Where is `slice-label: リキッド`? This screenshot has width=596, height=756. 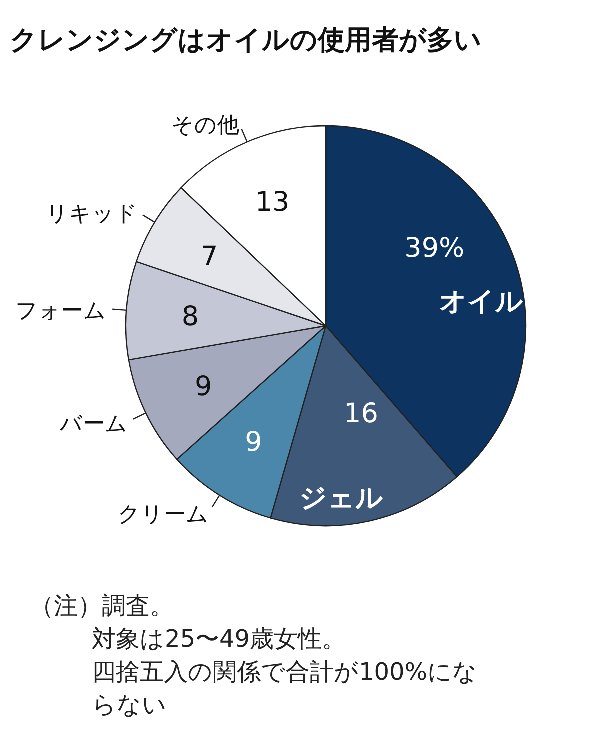 slice-label: リキッド is located at coordinates (92, 215).